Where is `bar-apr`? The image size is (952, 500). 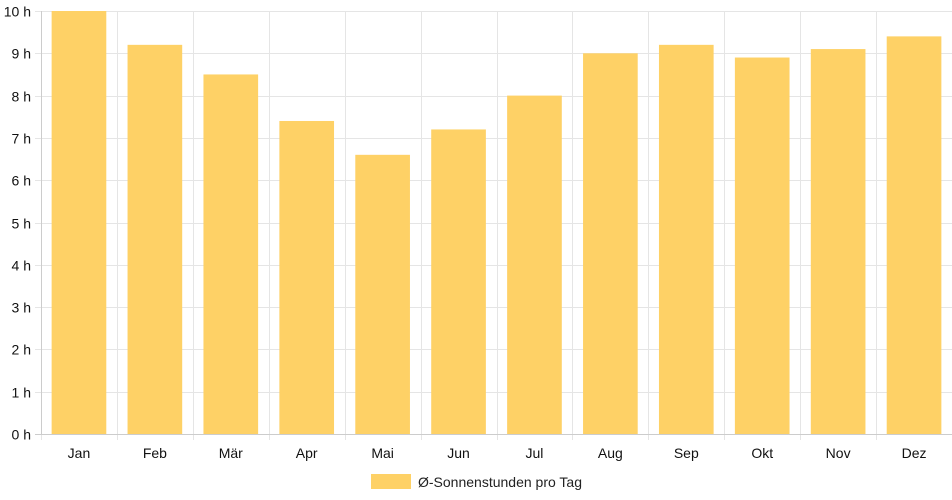
bar-apr is located at coordinates (307, 277).